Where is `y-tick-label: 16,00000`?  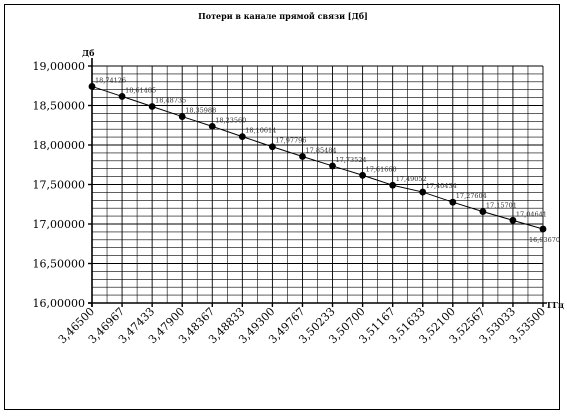
y-tick-label: 16,00000 is located at coordinates (59, 303).